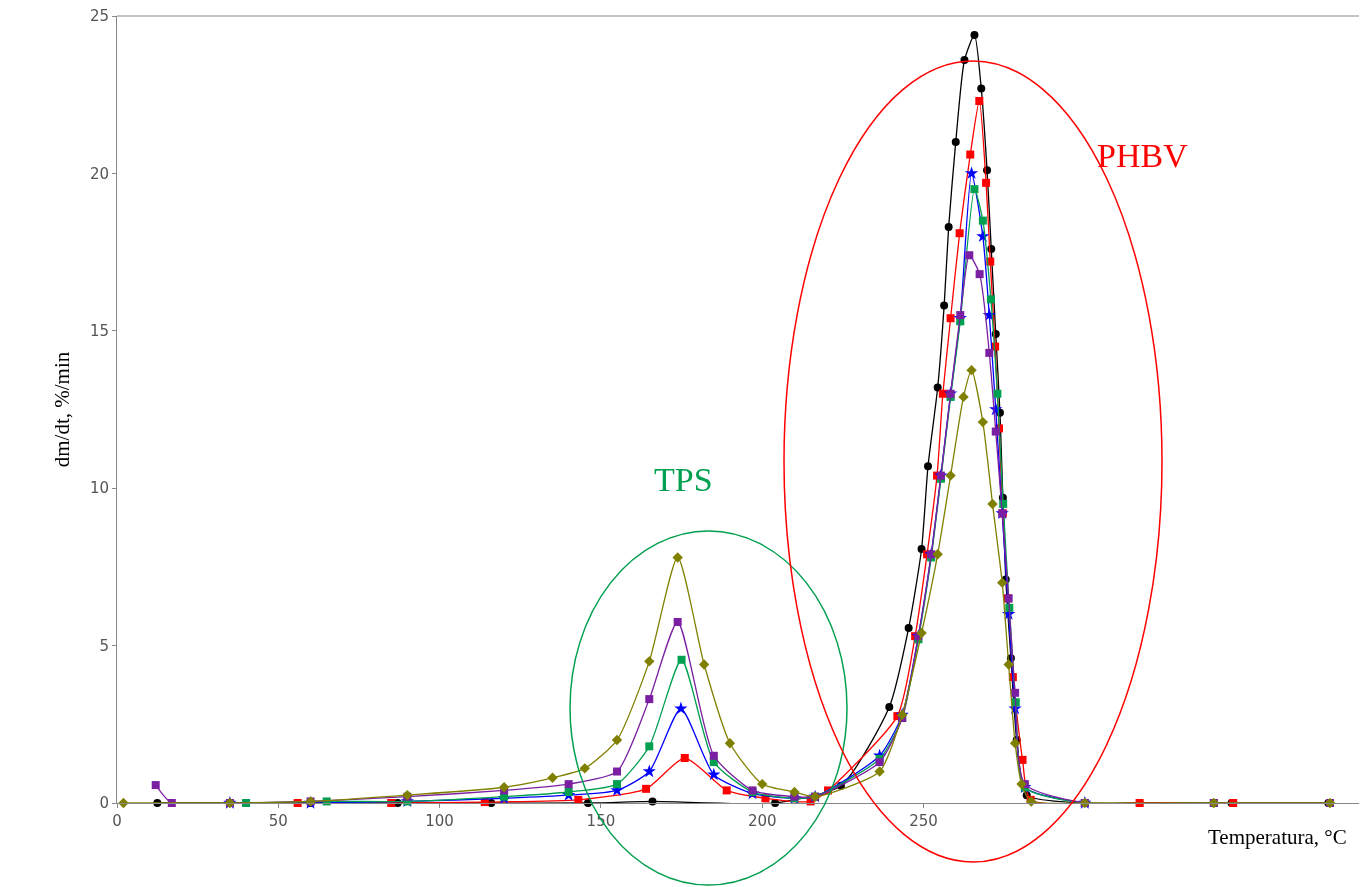 This screenshot has height=887, width=1367. Describe the element at coordinates (117, 821) in the screenshot. I see `x-tick-label: 0` at that location.